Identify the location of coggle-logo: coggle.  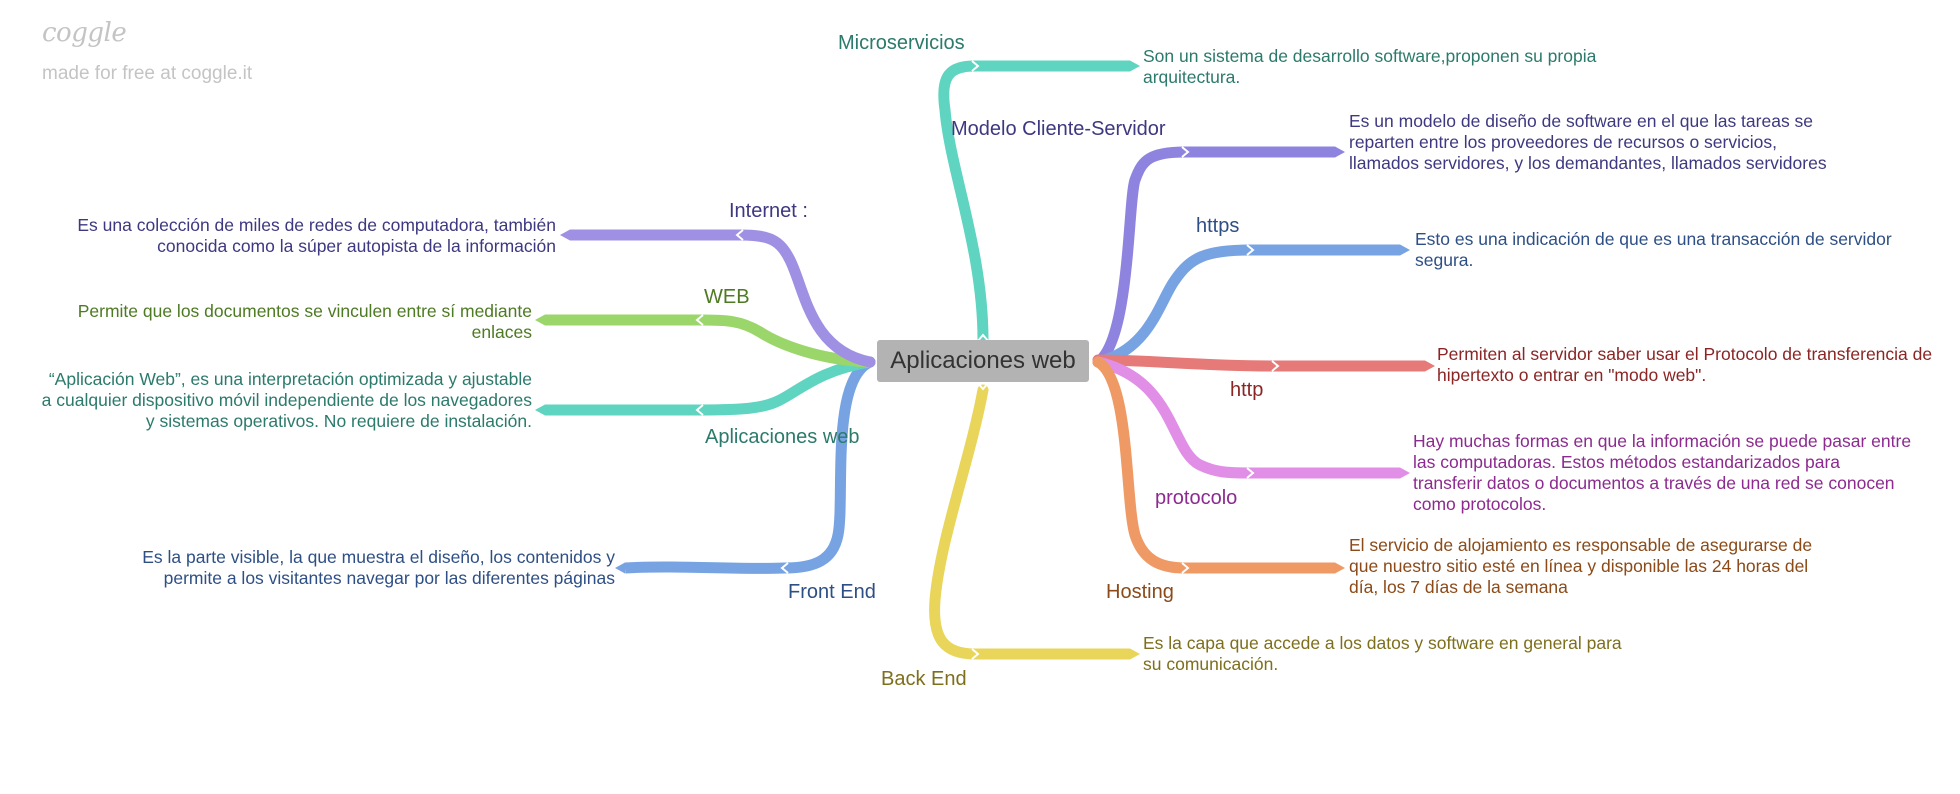
(84, 33).